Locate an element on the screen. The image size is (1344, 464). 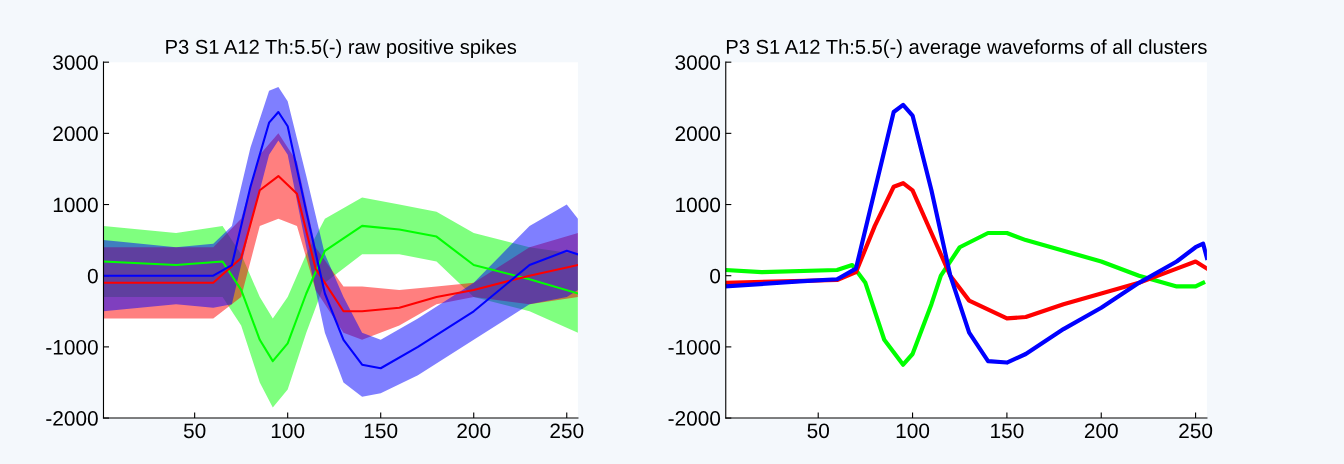
chart-title: P3 S1 A12 Th:5.5(-) average waveforms of all clusters is located at coordinates (966, 49).